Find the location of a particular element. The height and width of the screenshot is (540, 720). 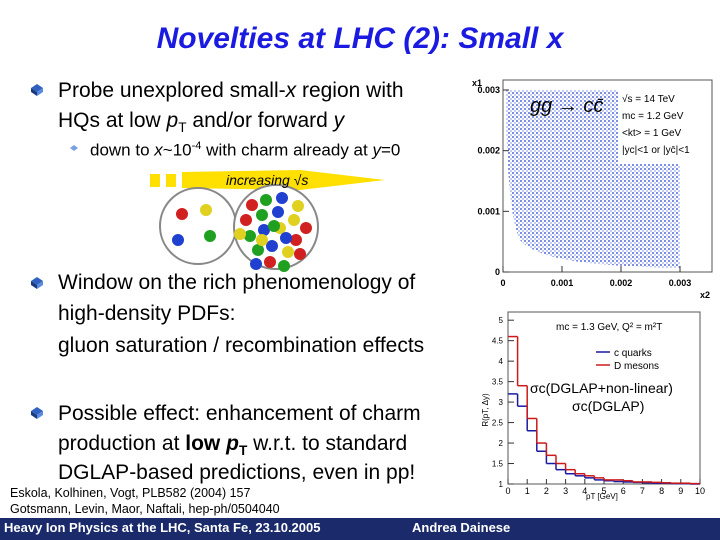

x-tick-label: 3 is located at coordinates (565, 491).